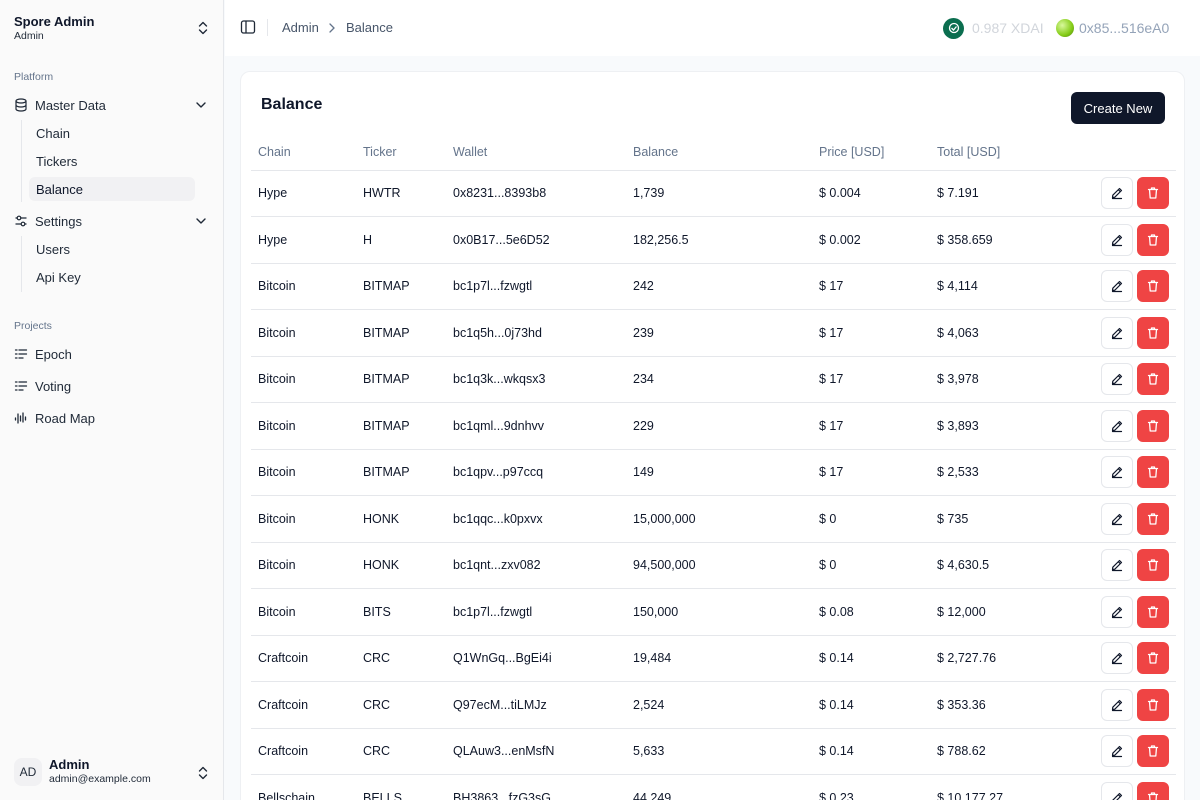 The height and width of the screenshot is (800, 1200). What do you see at coordinates (1005, 152) in the screenshot?
I see `column-header-total: Total [USD]` at bounding box center [1005, 152].